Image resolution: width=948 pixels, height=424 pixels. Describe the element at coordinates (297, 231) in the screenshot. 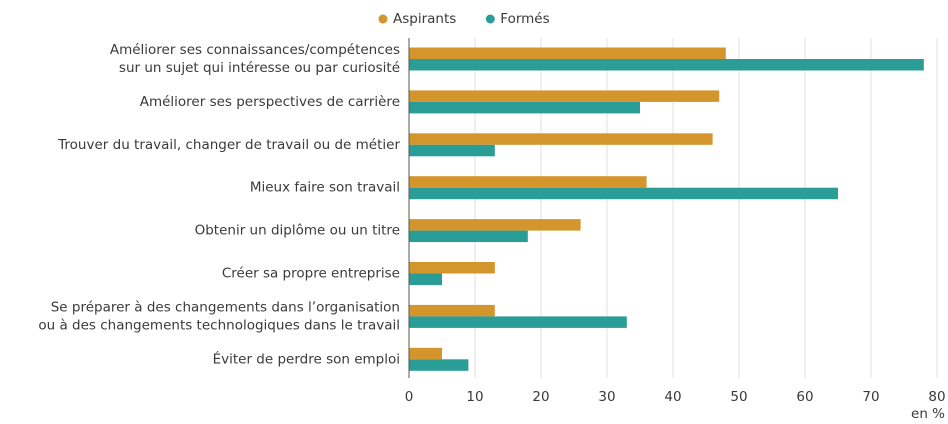

I see `category-label: Obtenir un diplôme ou un titre` at that location.